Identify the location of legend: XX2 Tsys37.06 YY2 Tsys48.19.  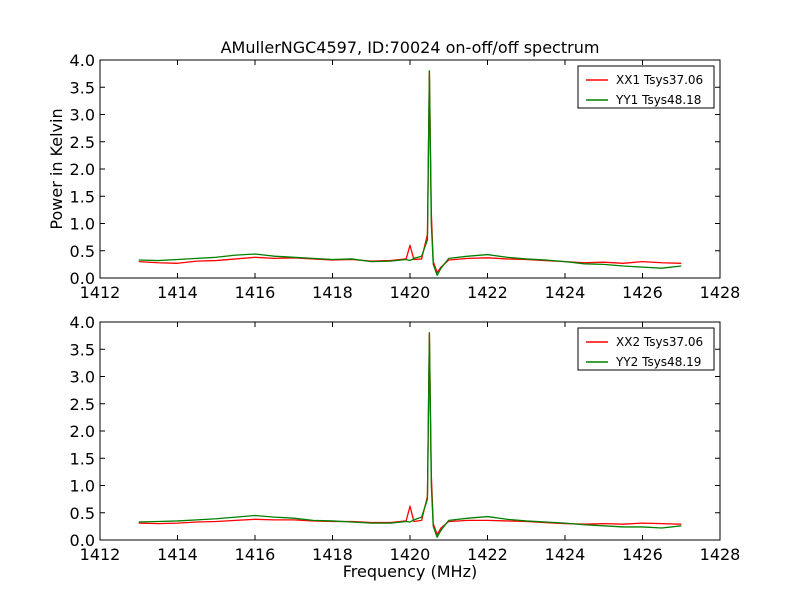
(646, 349).